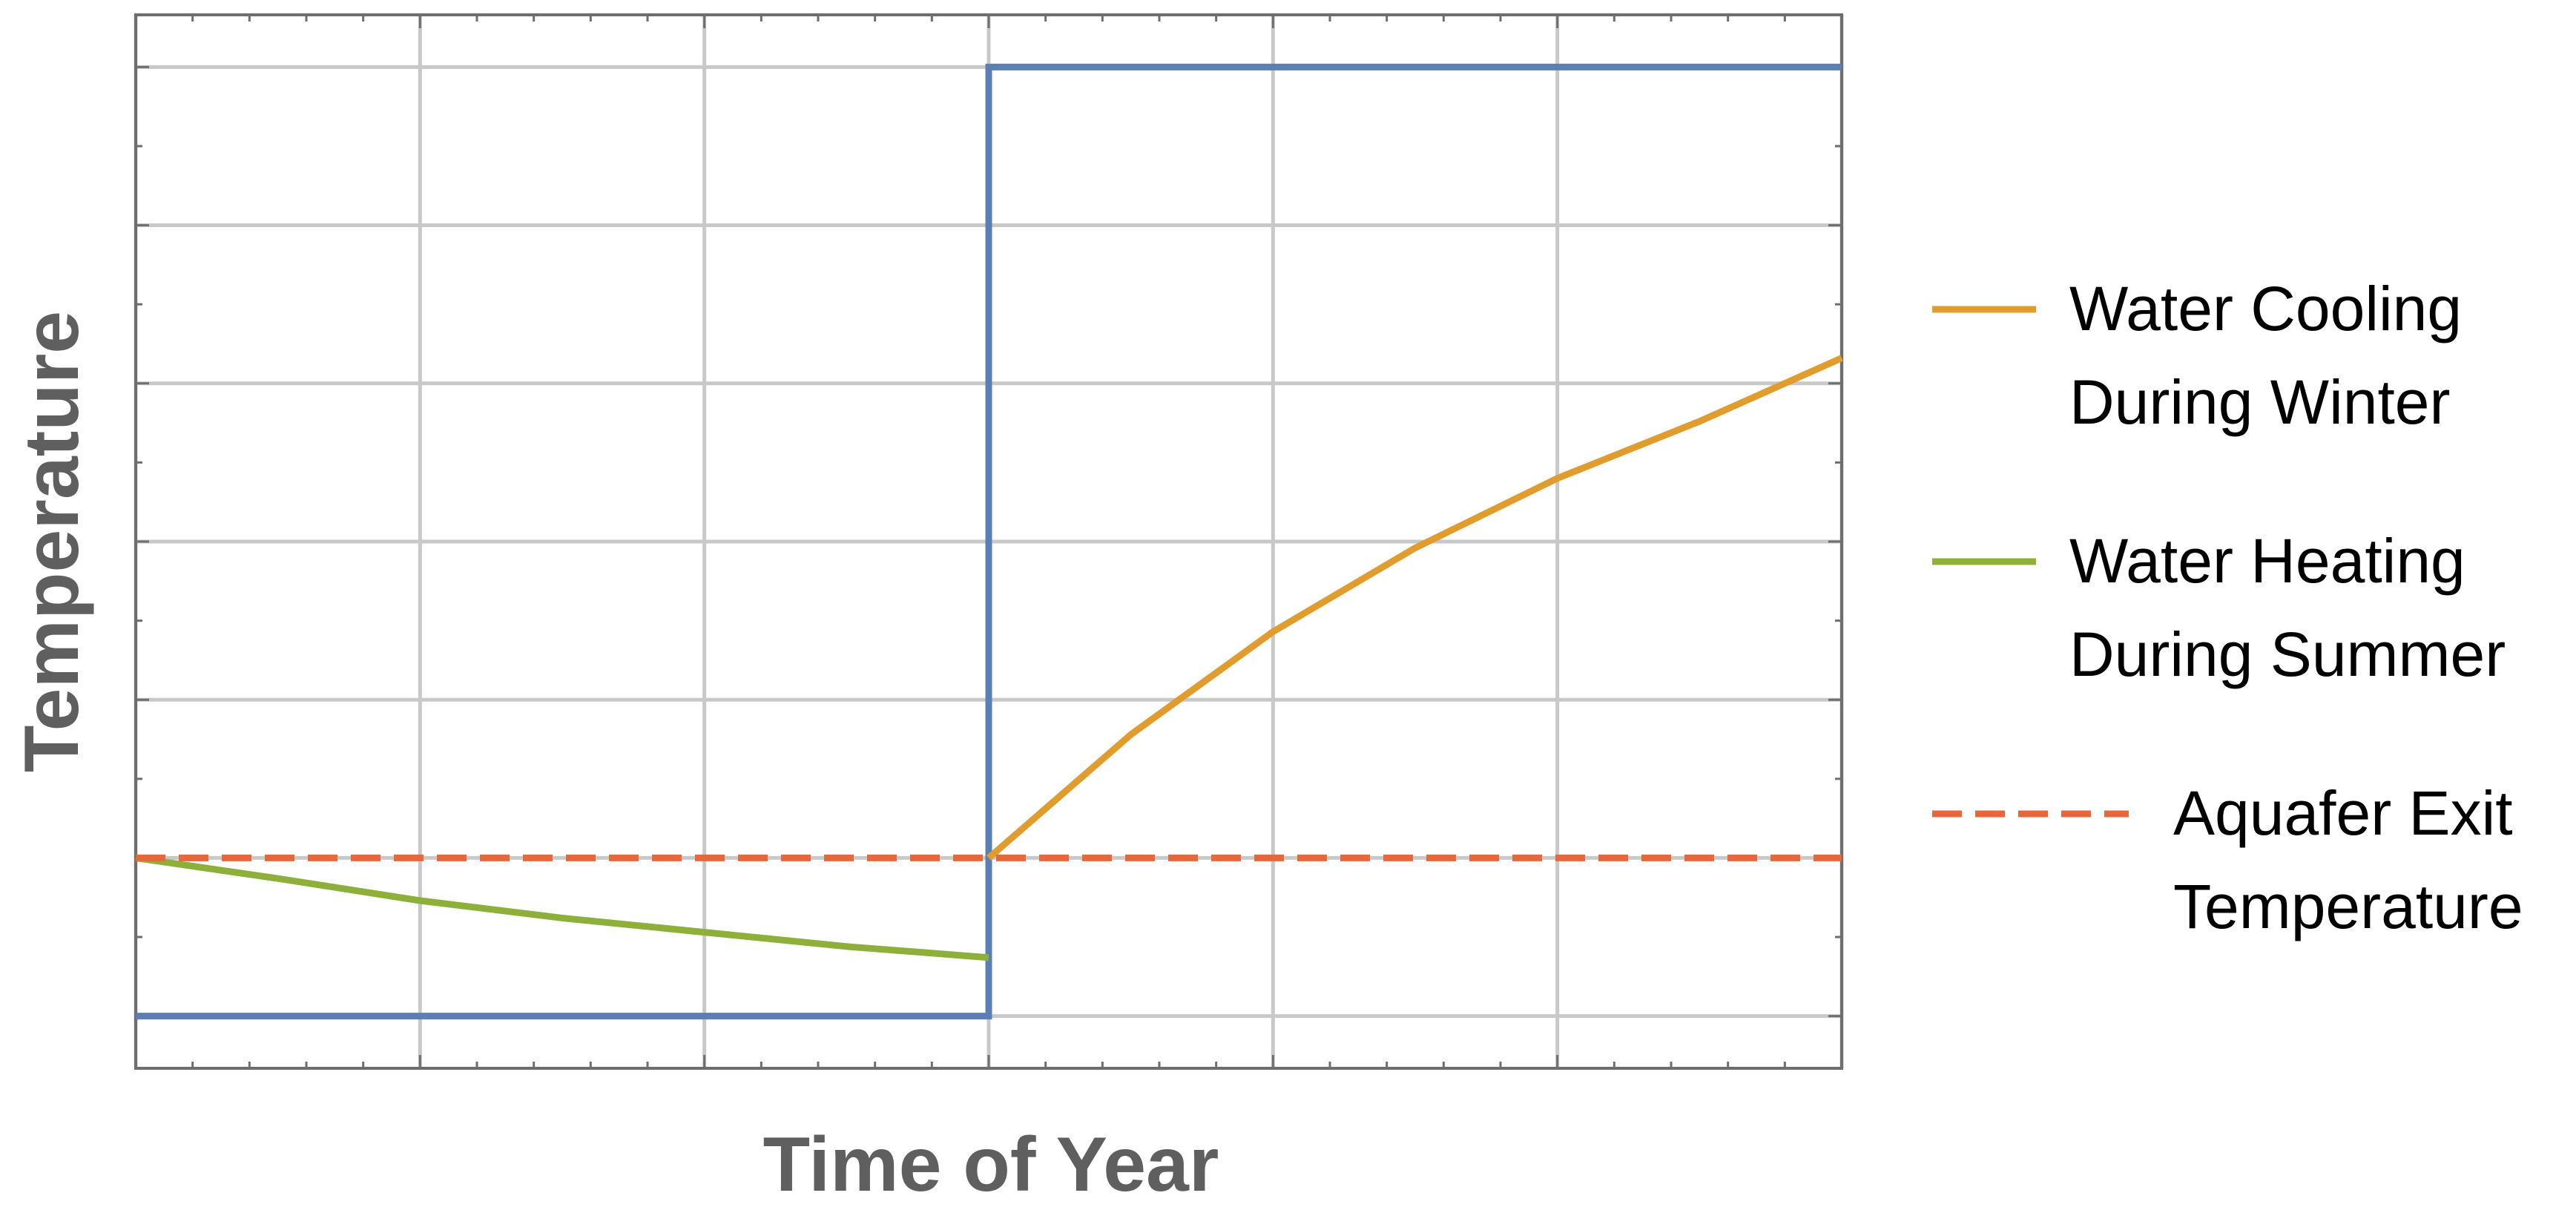 This screenshot has height=1210, width=2576. I want to click on legend-label-winter: Water Cooling, so click(2266, 308).